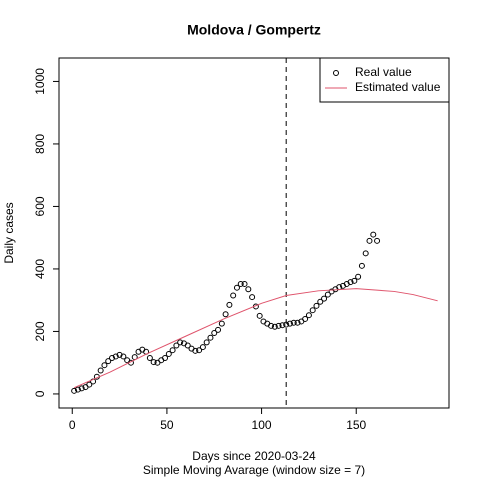 Image resolution: width=480 pixels, height=480 pixels. Describe the element at coordinates (167, 425) in the screenshot. I see `x-tick-label: 50` at that location.